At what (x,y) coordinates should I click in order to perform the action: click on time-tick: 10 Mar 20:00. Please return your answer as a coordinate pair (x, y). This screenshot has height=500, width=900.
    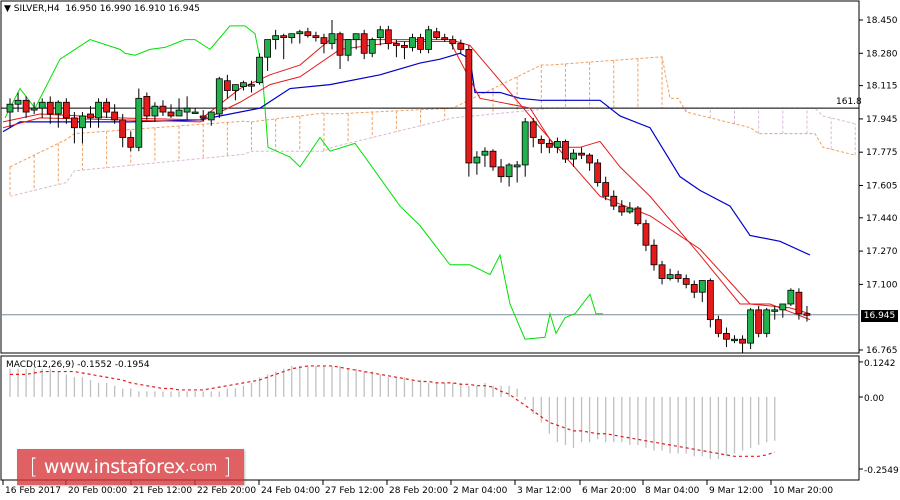
    Looking at the image, I should click on (803, 491).